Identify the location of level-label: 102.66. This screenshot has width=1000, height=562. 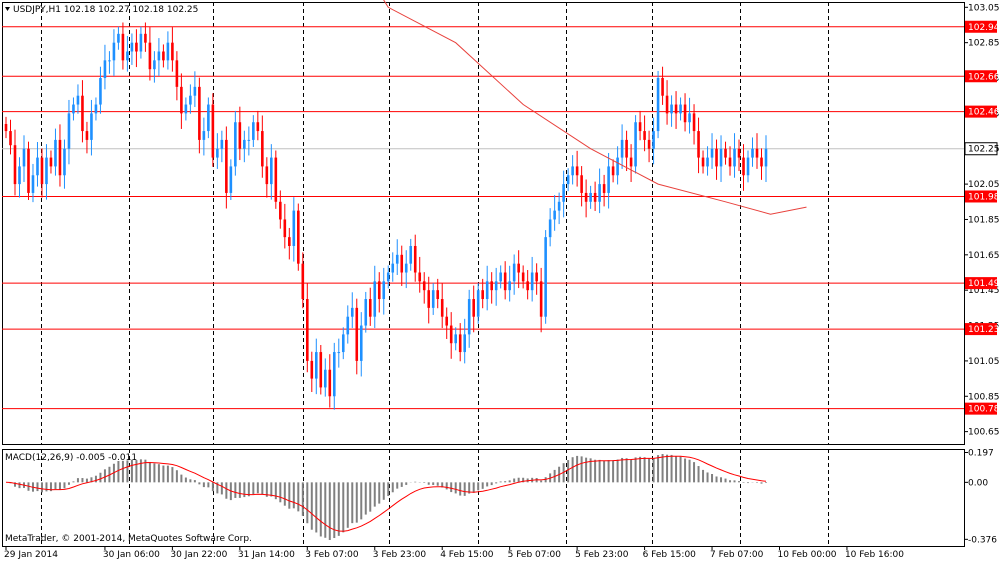
(984, 77).